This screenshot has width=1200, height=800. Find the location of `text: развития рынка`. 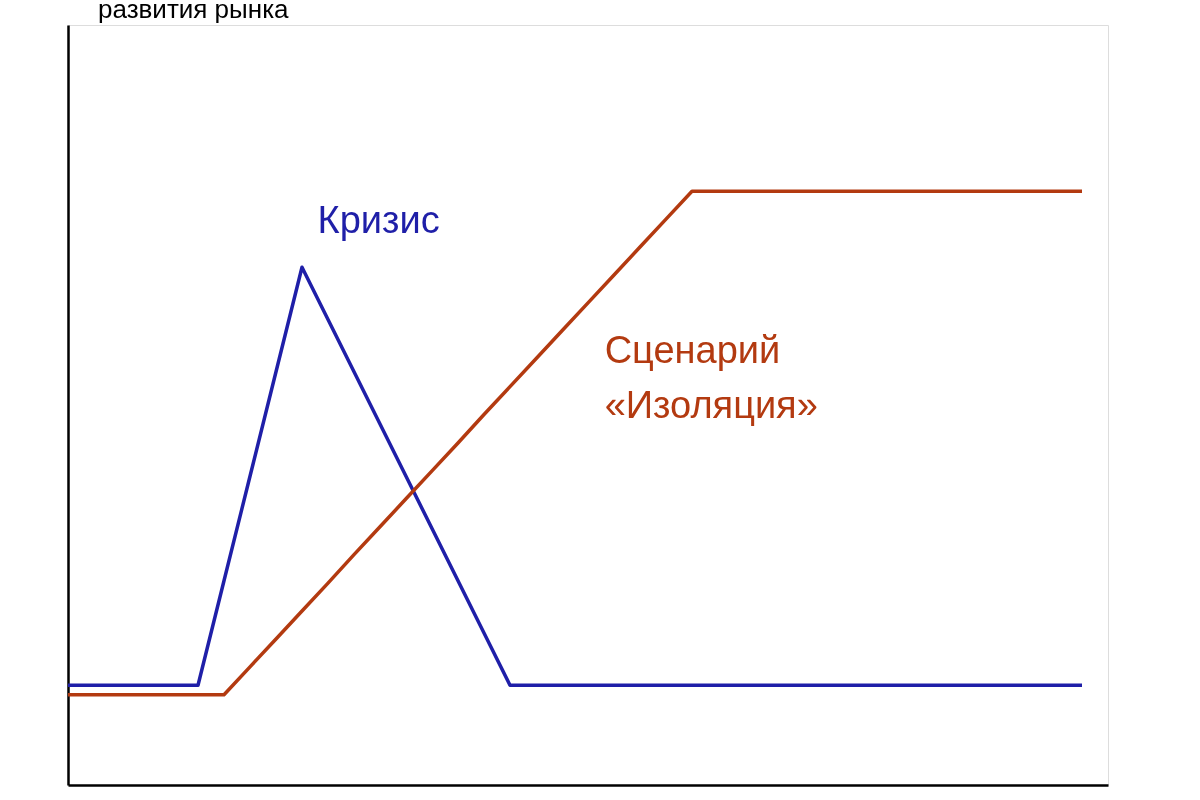

text: развития рынка is located at coordinates (194, 12).